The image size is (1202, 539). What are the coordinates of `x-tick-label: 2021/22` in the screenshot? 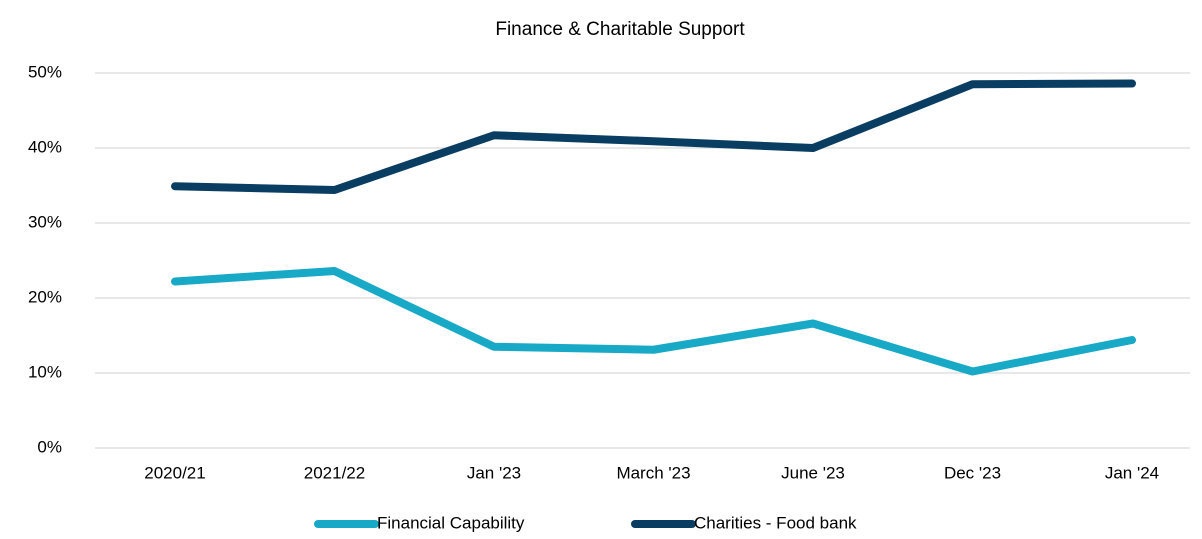 It's located at (334, 472).